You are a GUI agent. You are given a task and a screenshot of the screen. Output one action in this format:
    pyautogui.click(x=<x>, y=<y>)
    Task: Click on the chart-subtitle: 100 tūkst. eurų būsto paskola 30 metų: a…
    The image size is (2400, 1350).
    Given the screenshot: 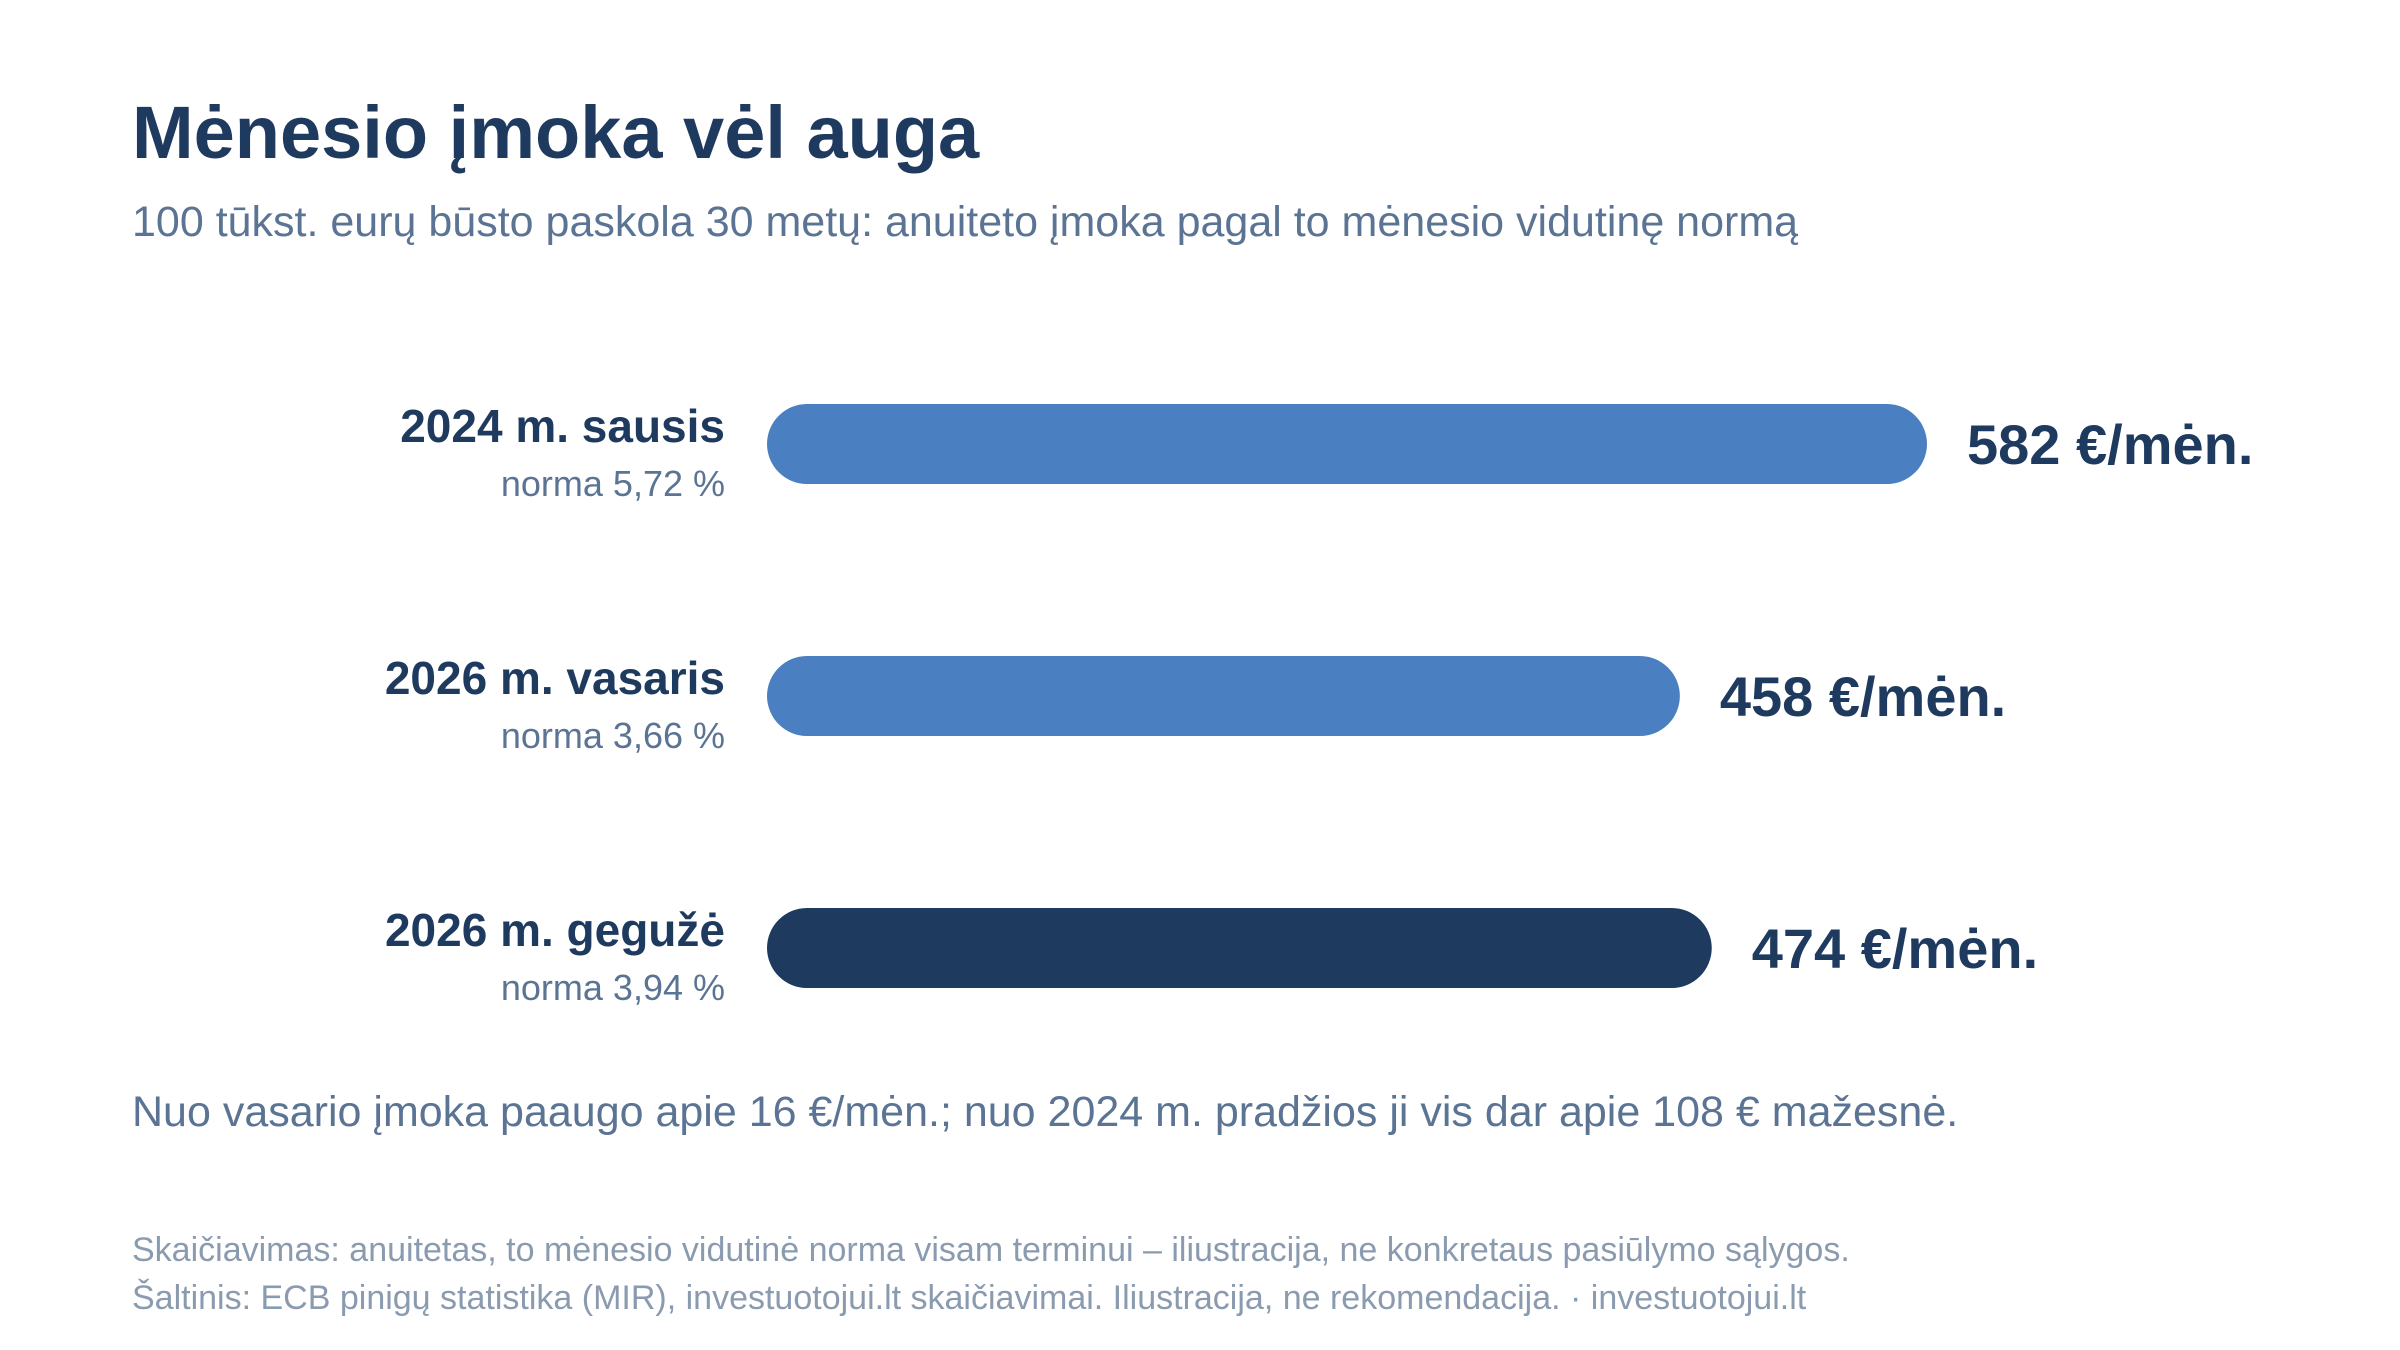 What is the action you would take?
    pyautogui.click(x=965, y=222)
    